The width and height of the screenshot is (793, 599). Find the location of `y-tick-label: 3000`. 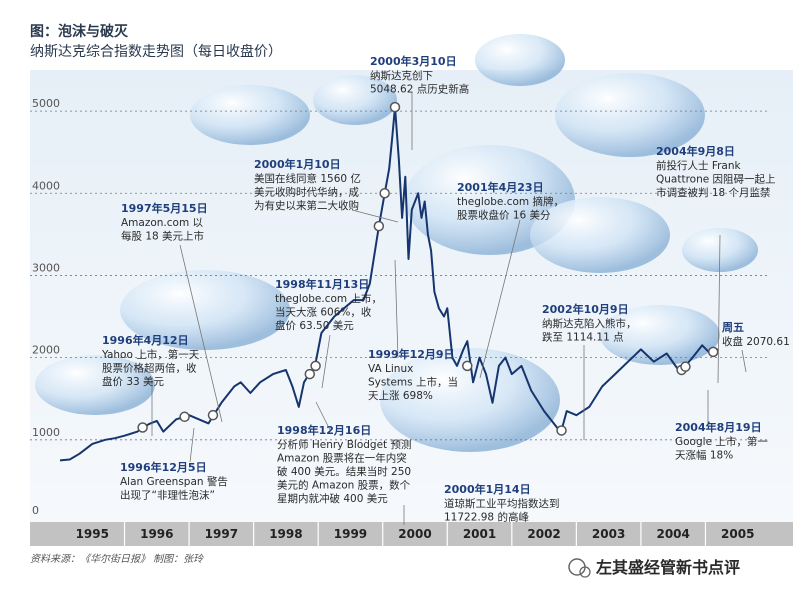

y-tick-label: 3000 is located at coordinates (46, 267).